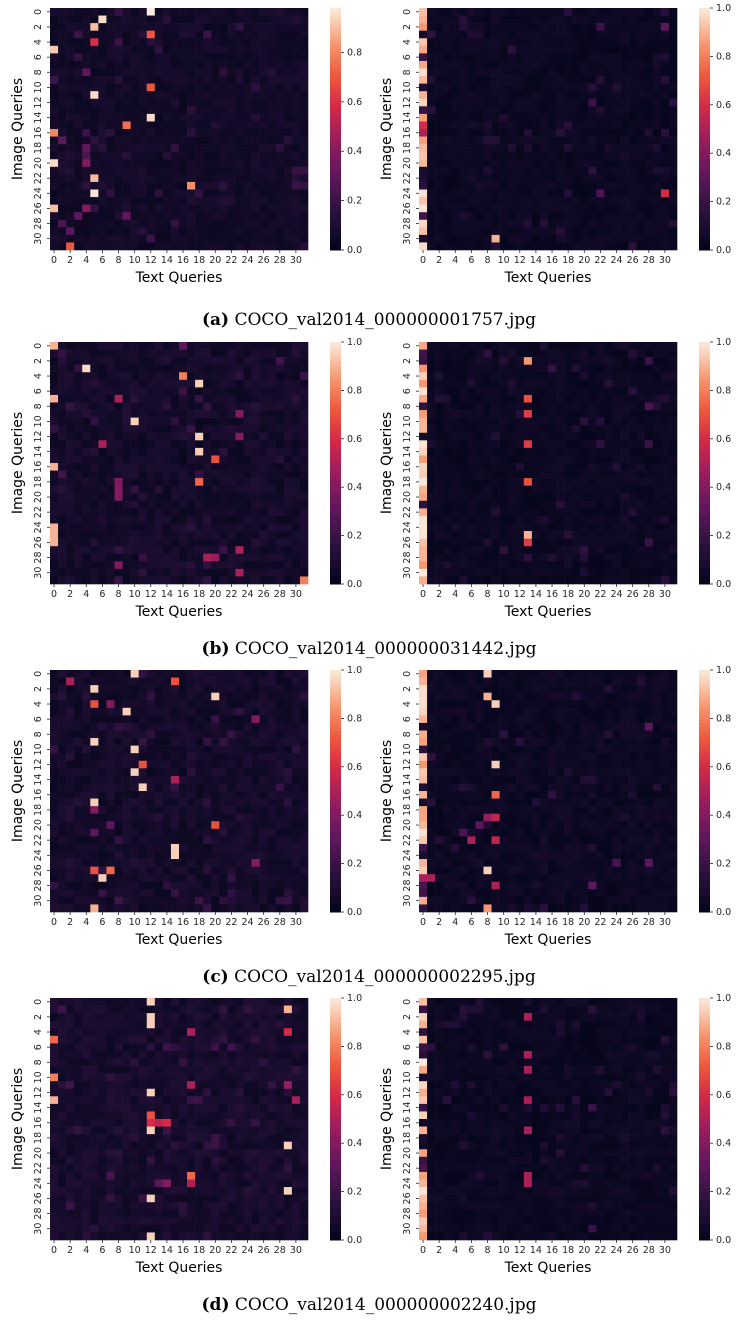 This screenshot has width=738, height=1324. What do you see at coordinates (54, 594) in the screenshot?
I see `x-tick-label: 0` at bounding box center [54, 594].